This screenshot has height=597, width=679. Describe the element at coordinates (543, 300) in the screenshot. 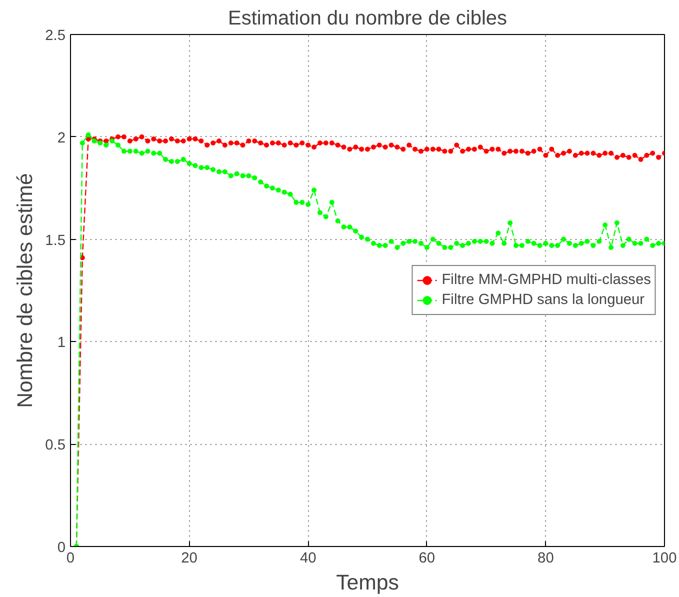

I see `legend-label: Filtre GMPHD sans la longueur` at that location.